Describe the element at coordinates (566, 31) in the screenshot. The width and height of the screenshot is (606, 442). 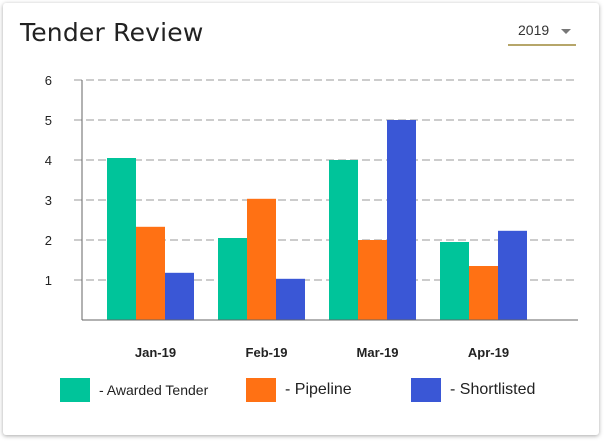
I see `chevron-down-icon` at that location.